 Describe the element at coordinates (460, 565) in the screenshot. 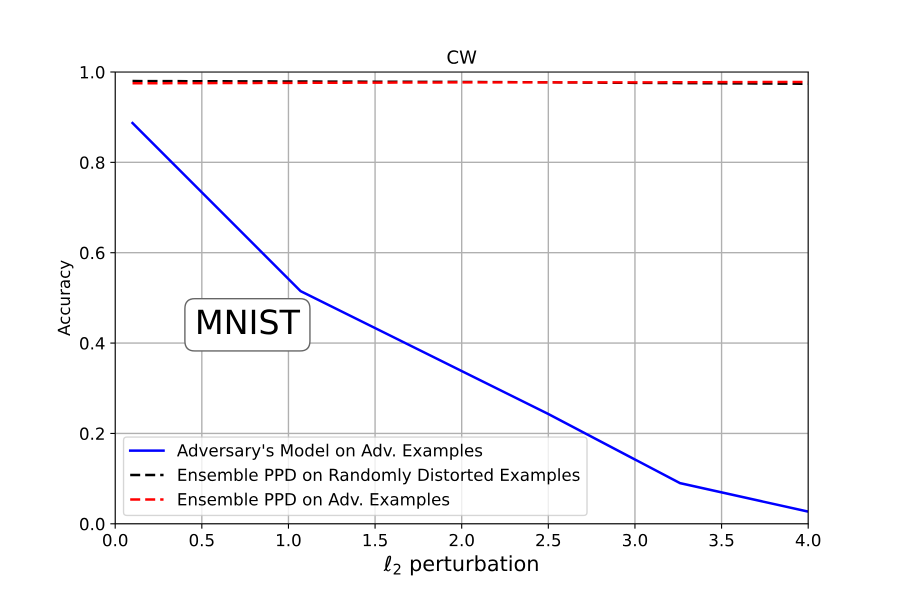

I see `x-axis-title: ℓ$_{2}$ perturbation` at that location.